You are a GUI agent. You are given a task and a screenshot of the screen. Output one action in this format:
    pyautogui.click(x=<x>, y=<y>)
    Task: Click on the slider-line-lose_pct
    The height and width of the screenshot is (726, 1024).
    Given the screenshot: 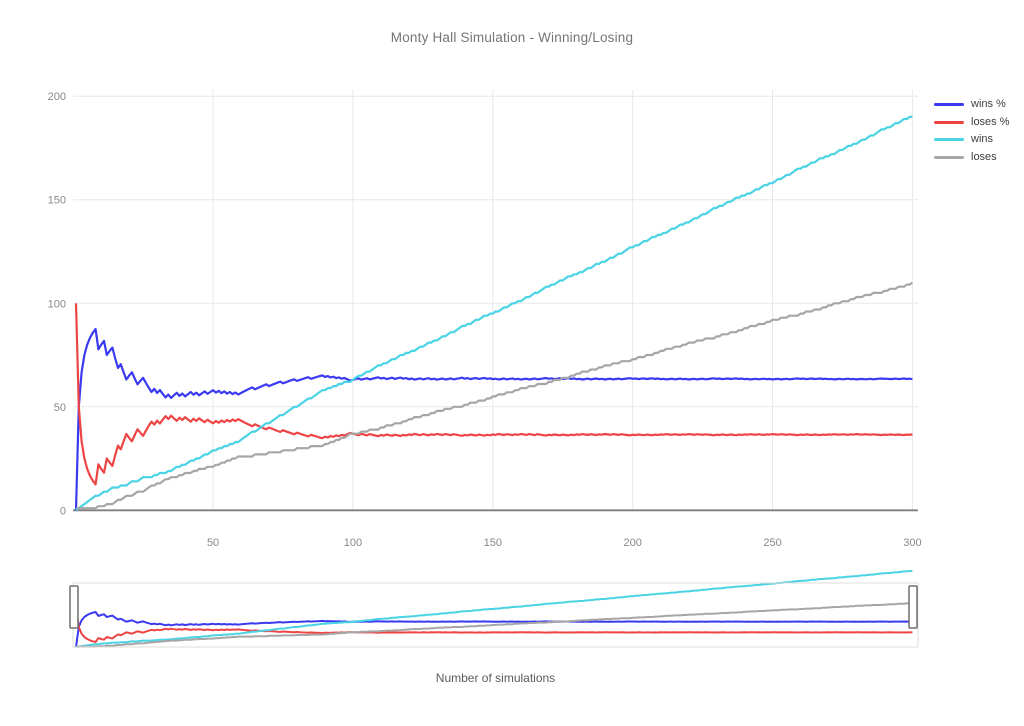 What is the action you would take?
    pyautogui.click(x=494, y=624)
    